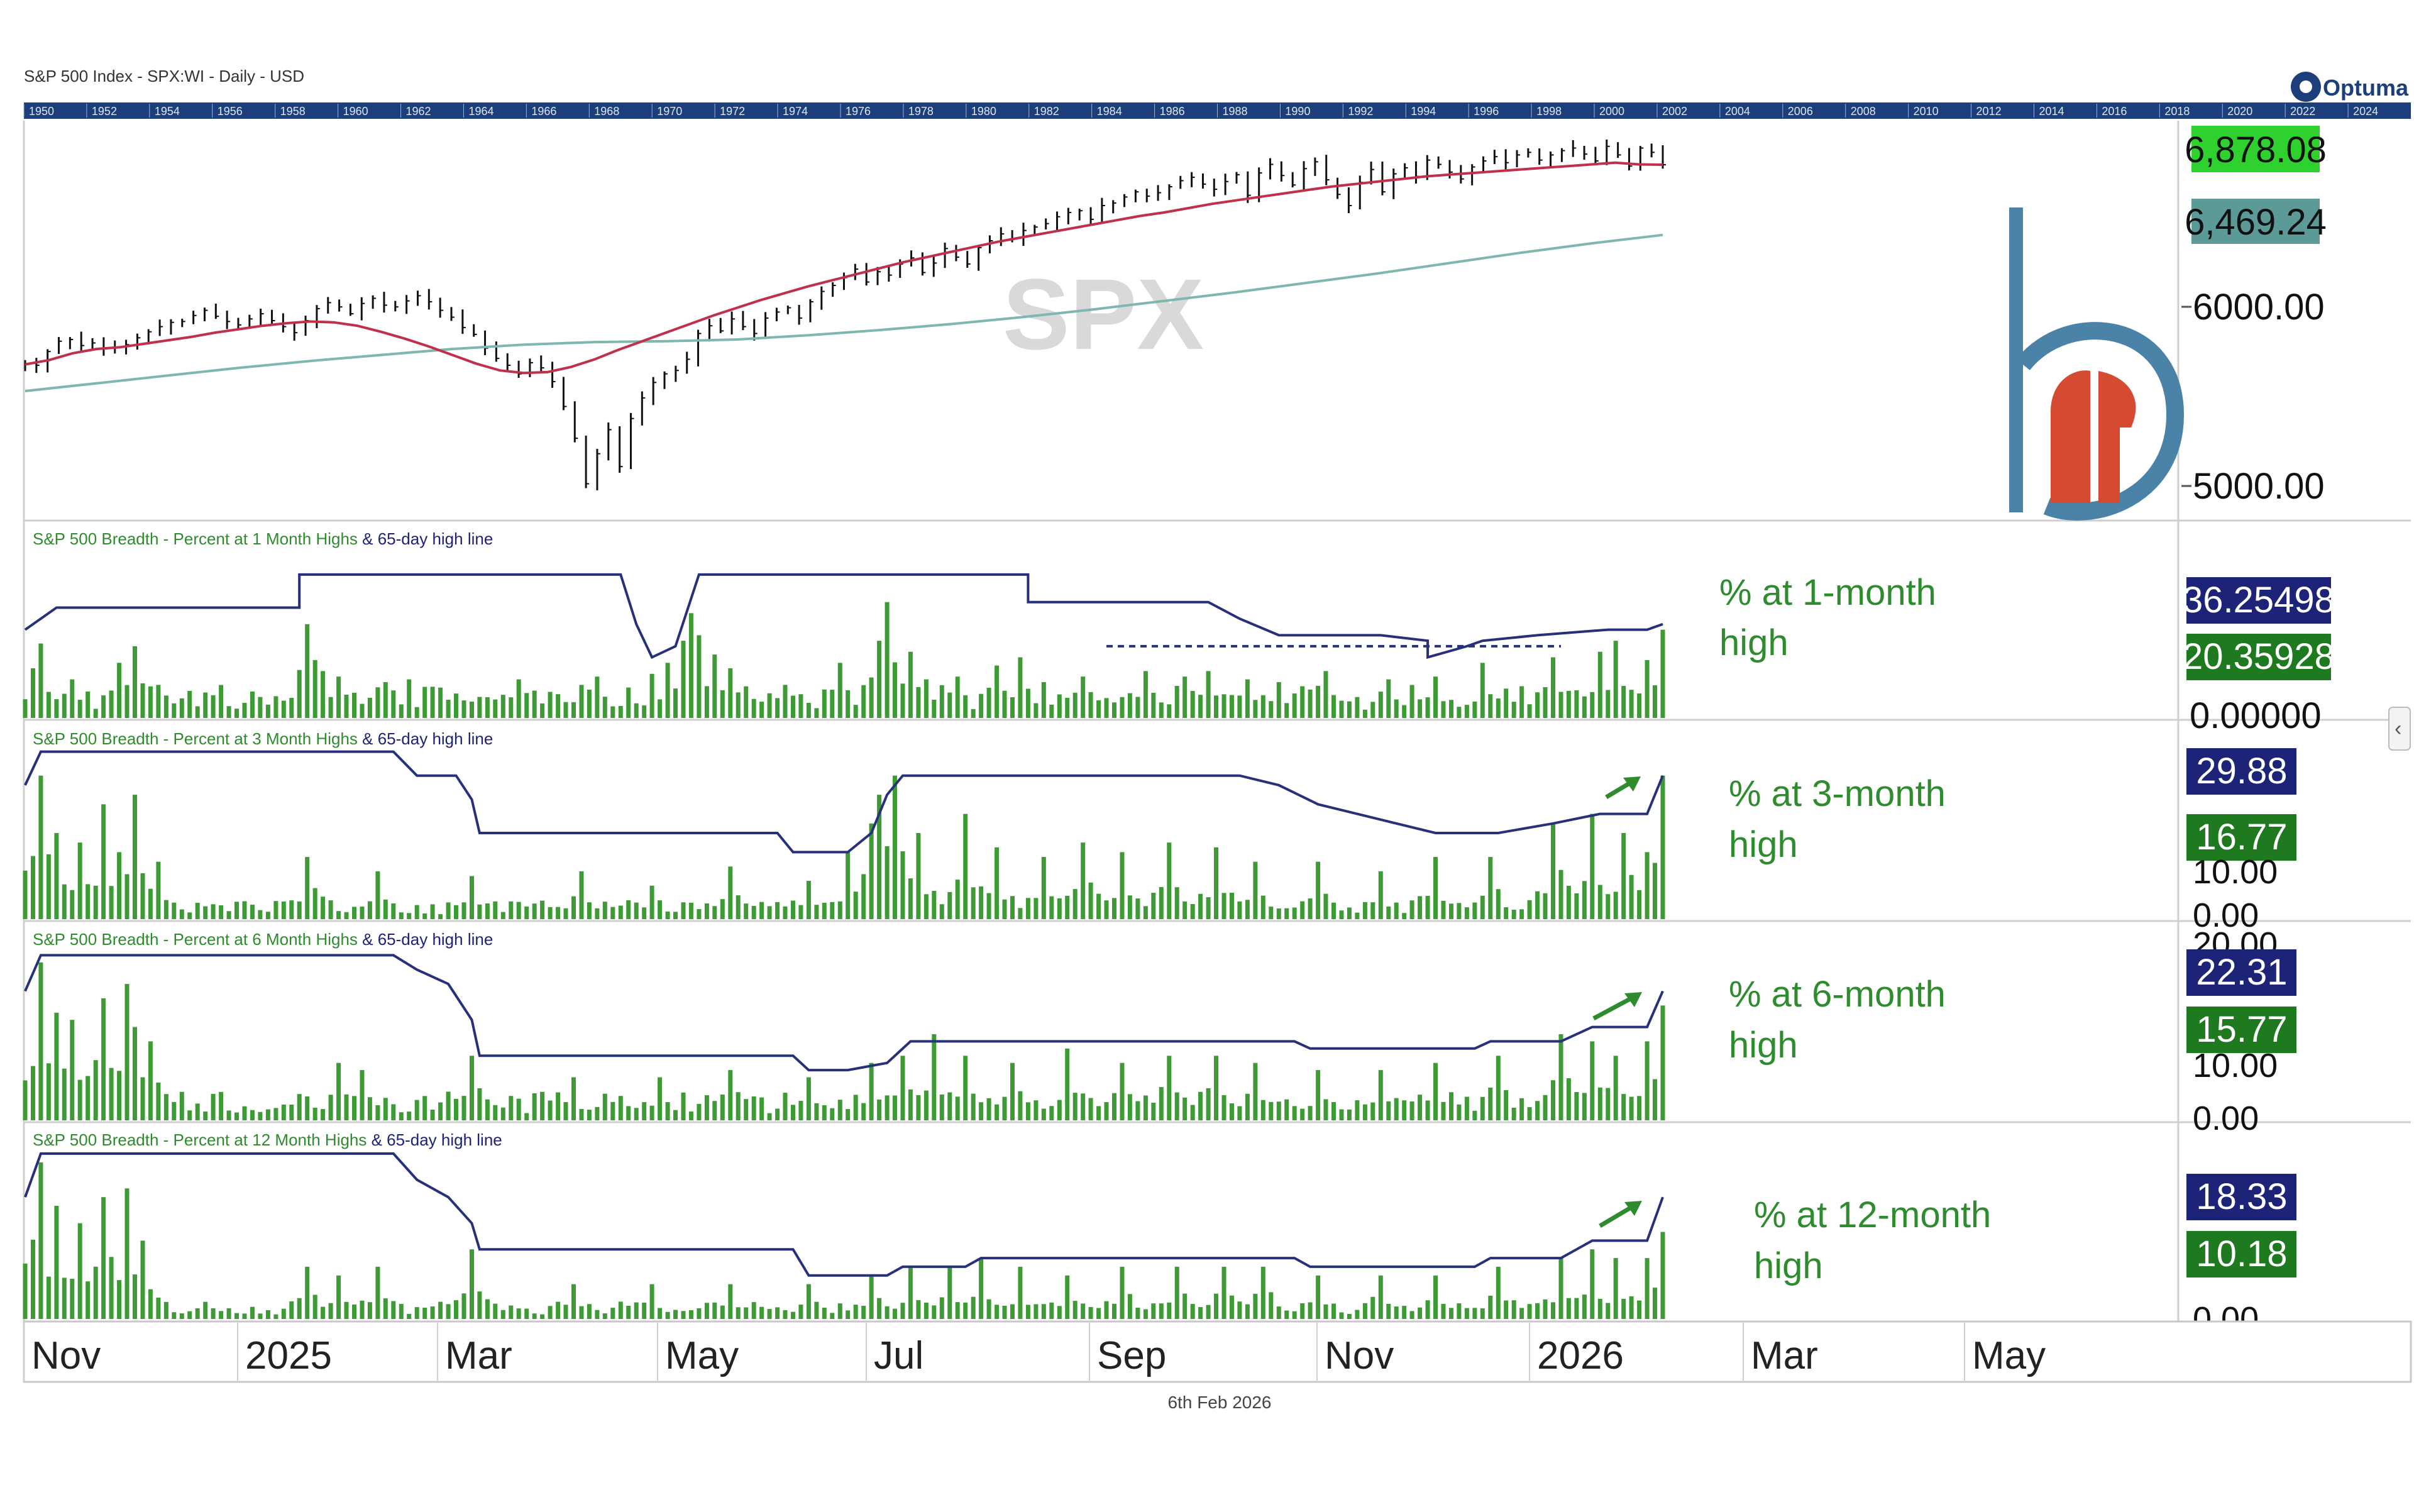  I want to click on breadth1m-line-value: 36.25498, so click(2259, 600).